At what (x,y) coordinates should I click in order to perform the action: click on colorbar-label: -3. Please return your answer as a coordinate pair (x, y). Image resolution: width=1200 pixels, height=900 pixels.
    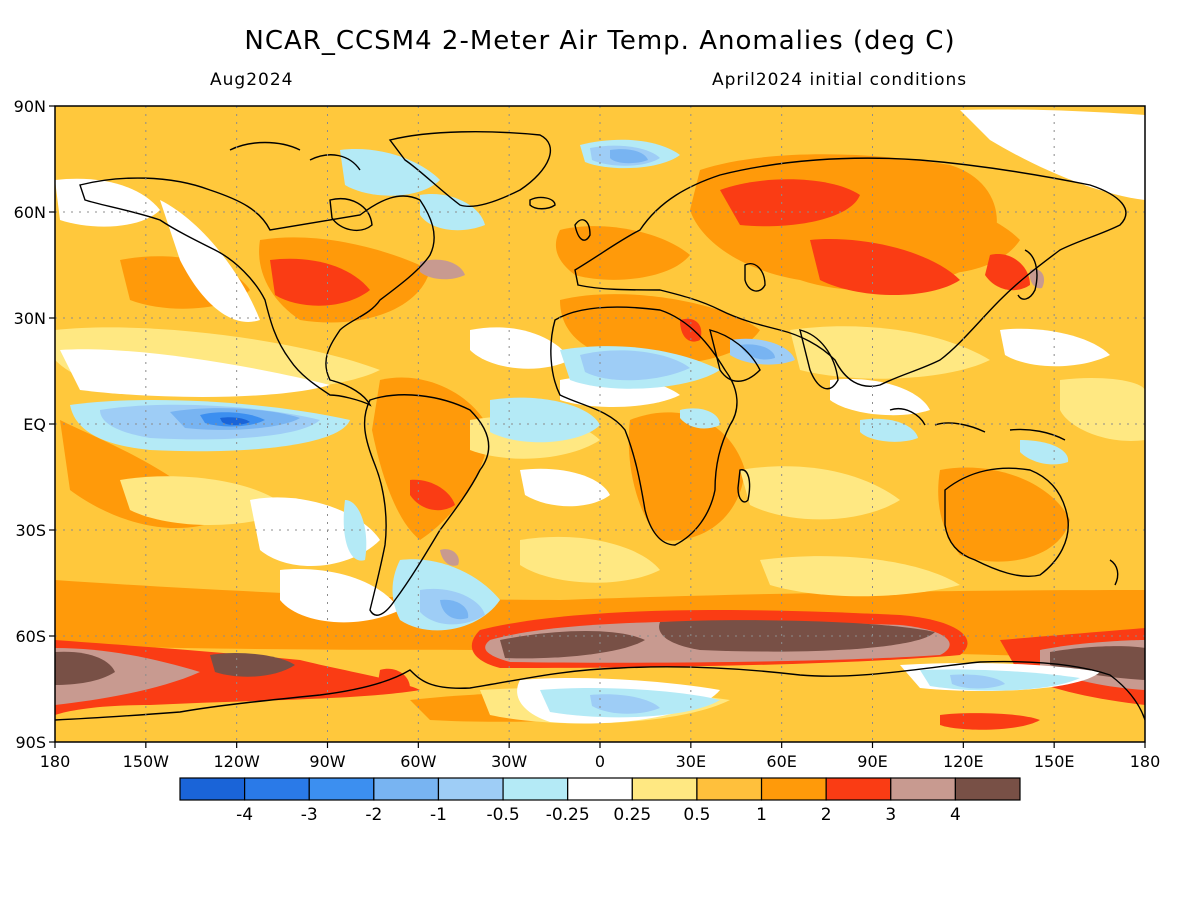
    Looking at the image, I should click on (309, 815).